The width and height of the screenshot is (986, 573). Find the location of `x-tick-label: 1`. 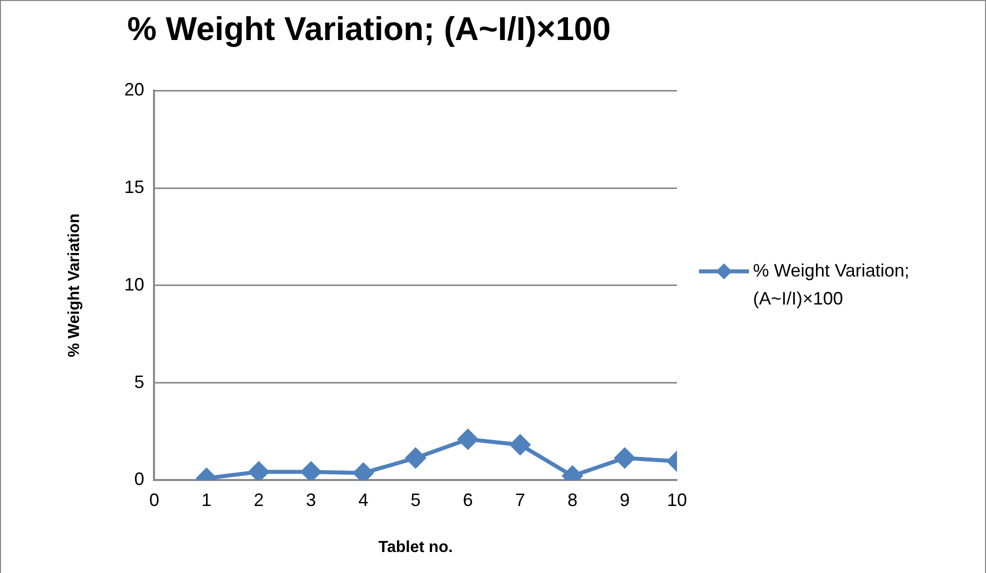

x-tick-label: 1 is located at coordinates (206, 500).